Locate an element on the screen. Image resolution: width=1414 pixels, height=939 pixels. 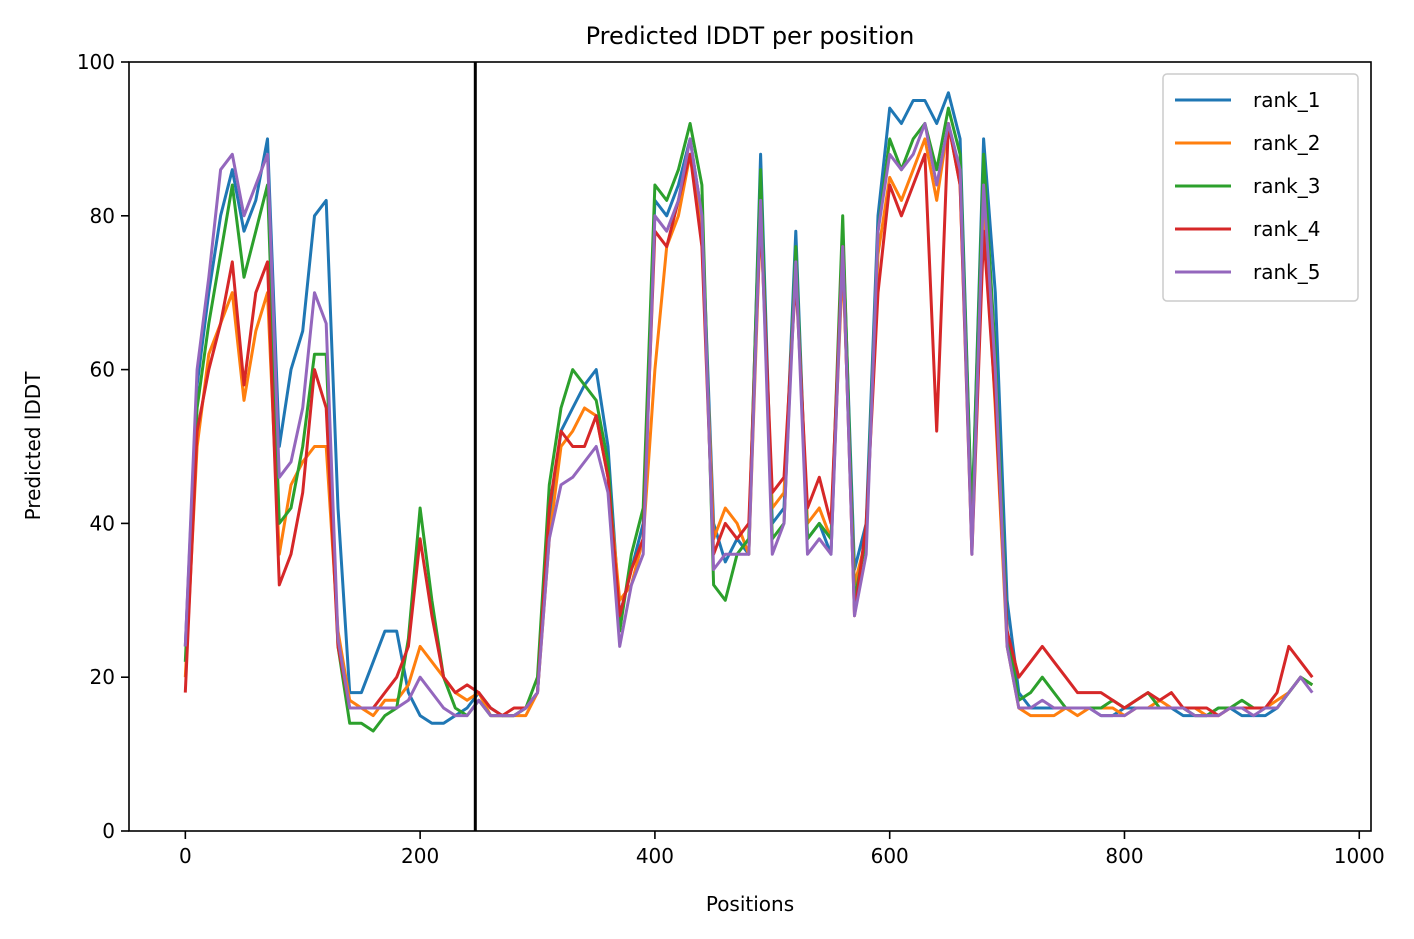
y-tick-label: 20 is located at coordinates (102, 677).